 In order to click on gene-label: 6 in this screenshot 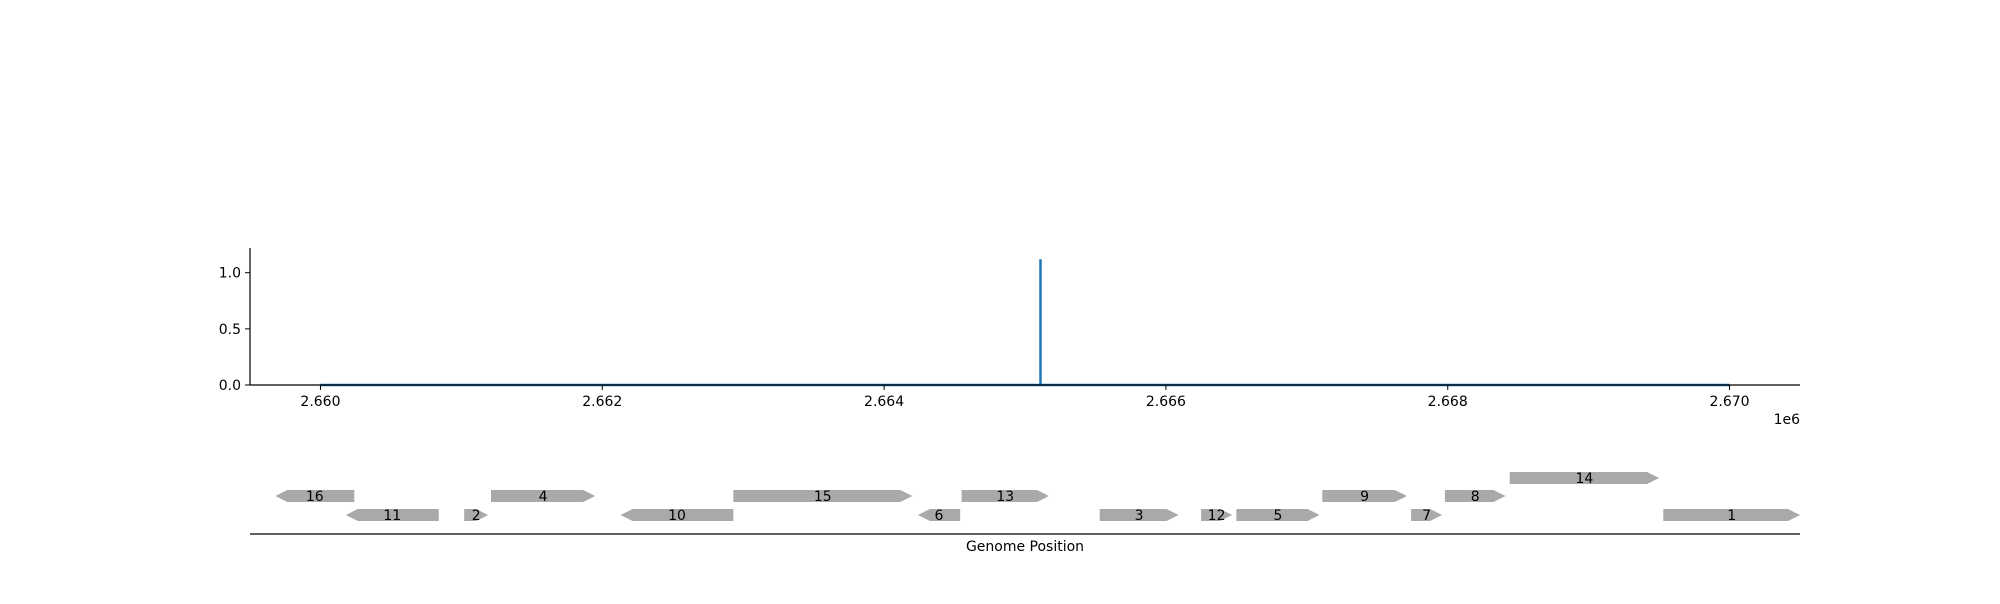, I will do `click(939, 516)`.